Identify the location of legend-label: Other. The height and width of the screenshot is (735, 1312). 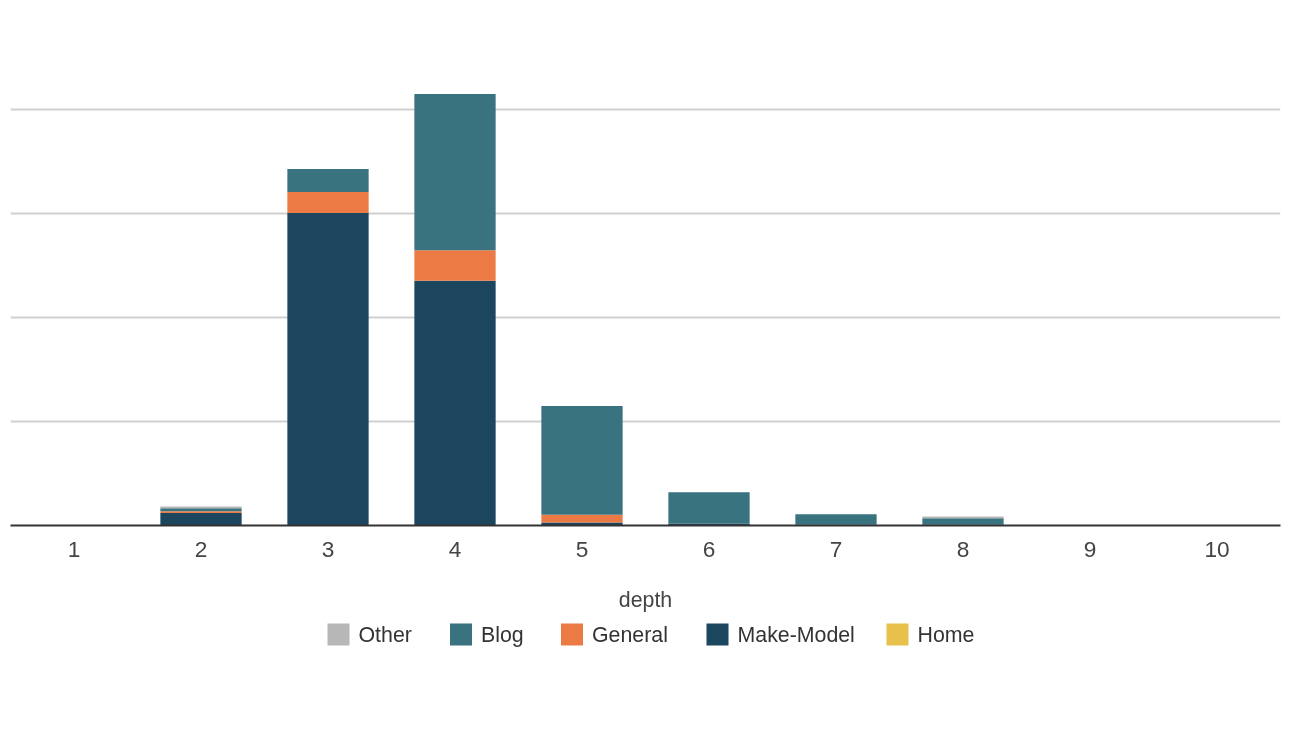
(385, 634).